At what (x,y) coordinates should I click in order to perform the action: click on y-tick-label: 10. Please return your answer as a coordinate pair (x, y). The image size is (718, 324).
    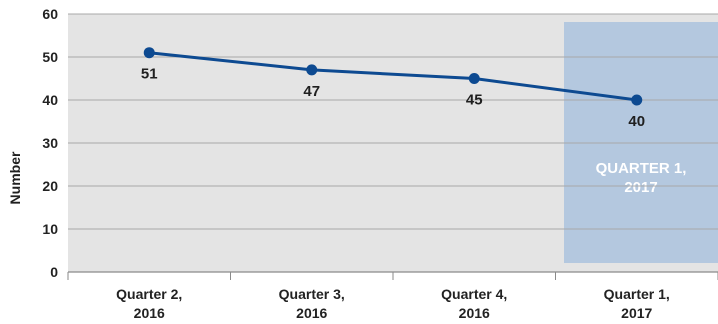
    Looking at the image, I should click on (50, 229).